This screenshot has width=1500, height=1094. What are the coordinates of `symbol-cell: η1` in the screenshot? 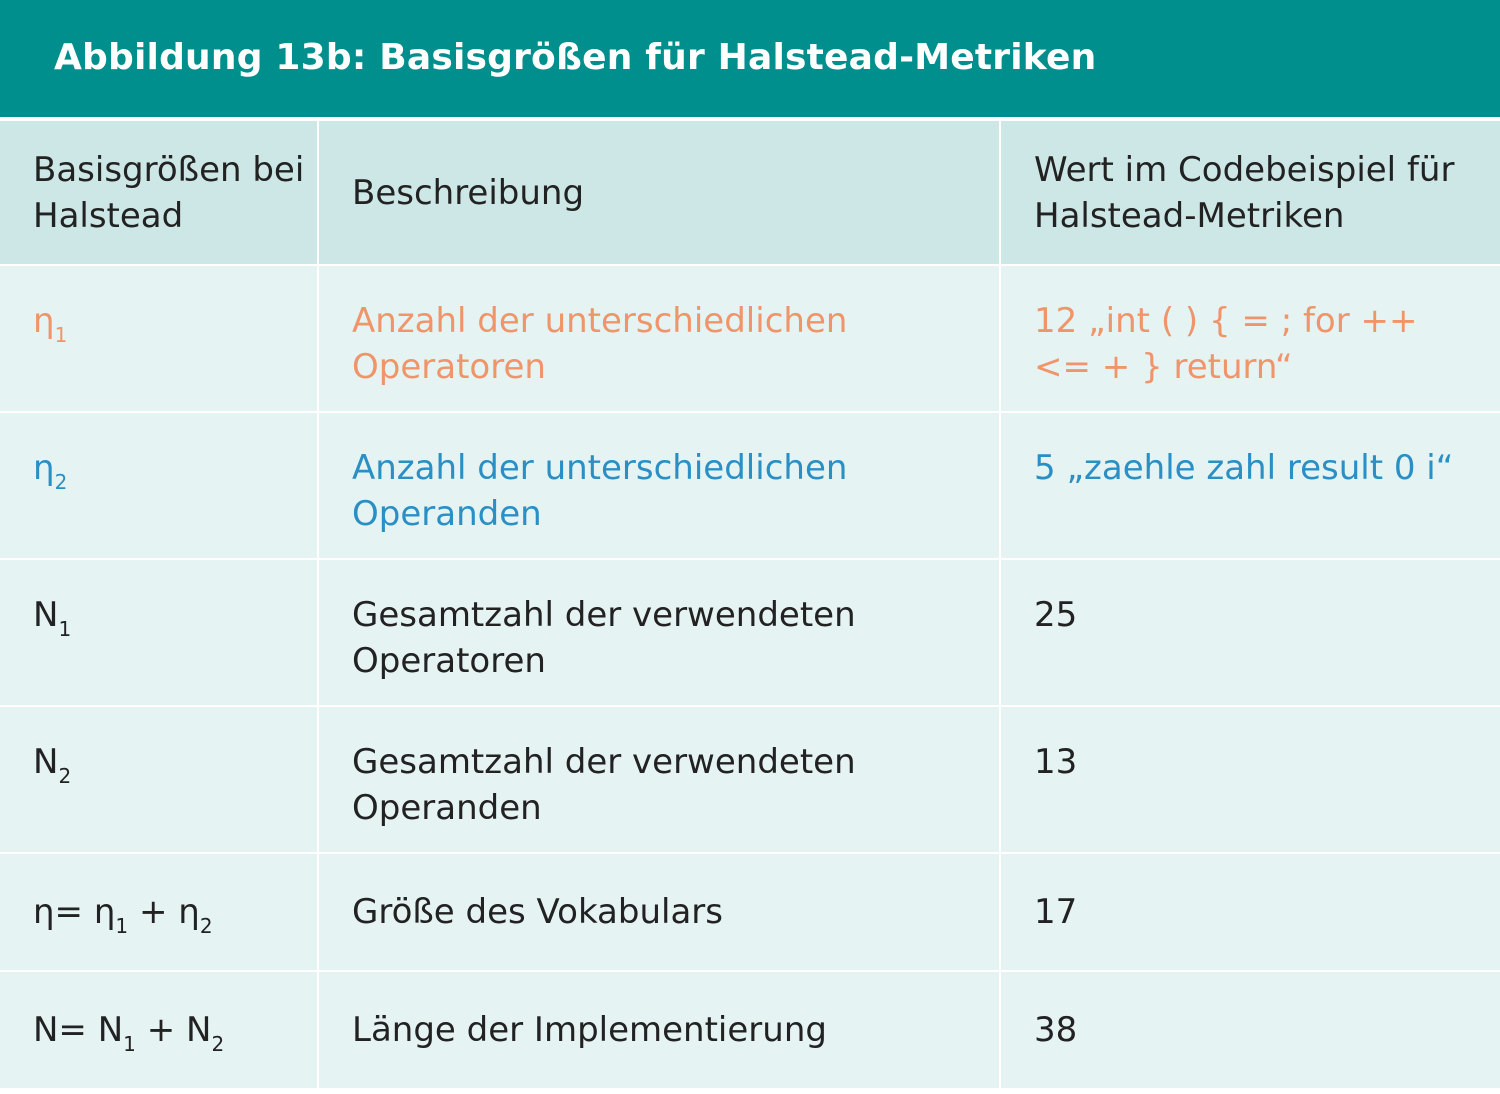 It's located at (159, 338).